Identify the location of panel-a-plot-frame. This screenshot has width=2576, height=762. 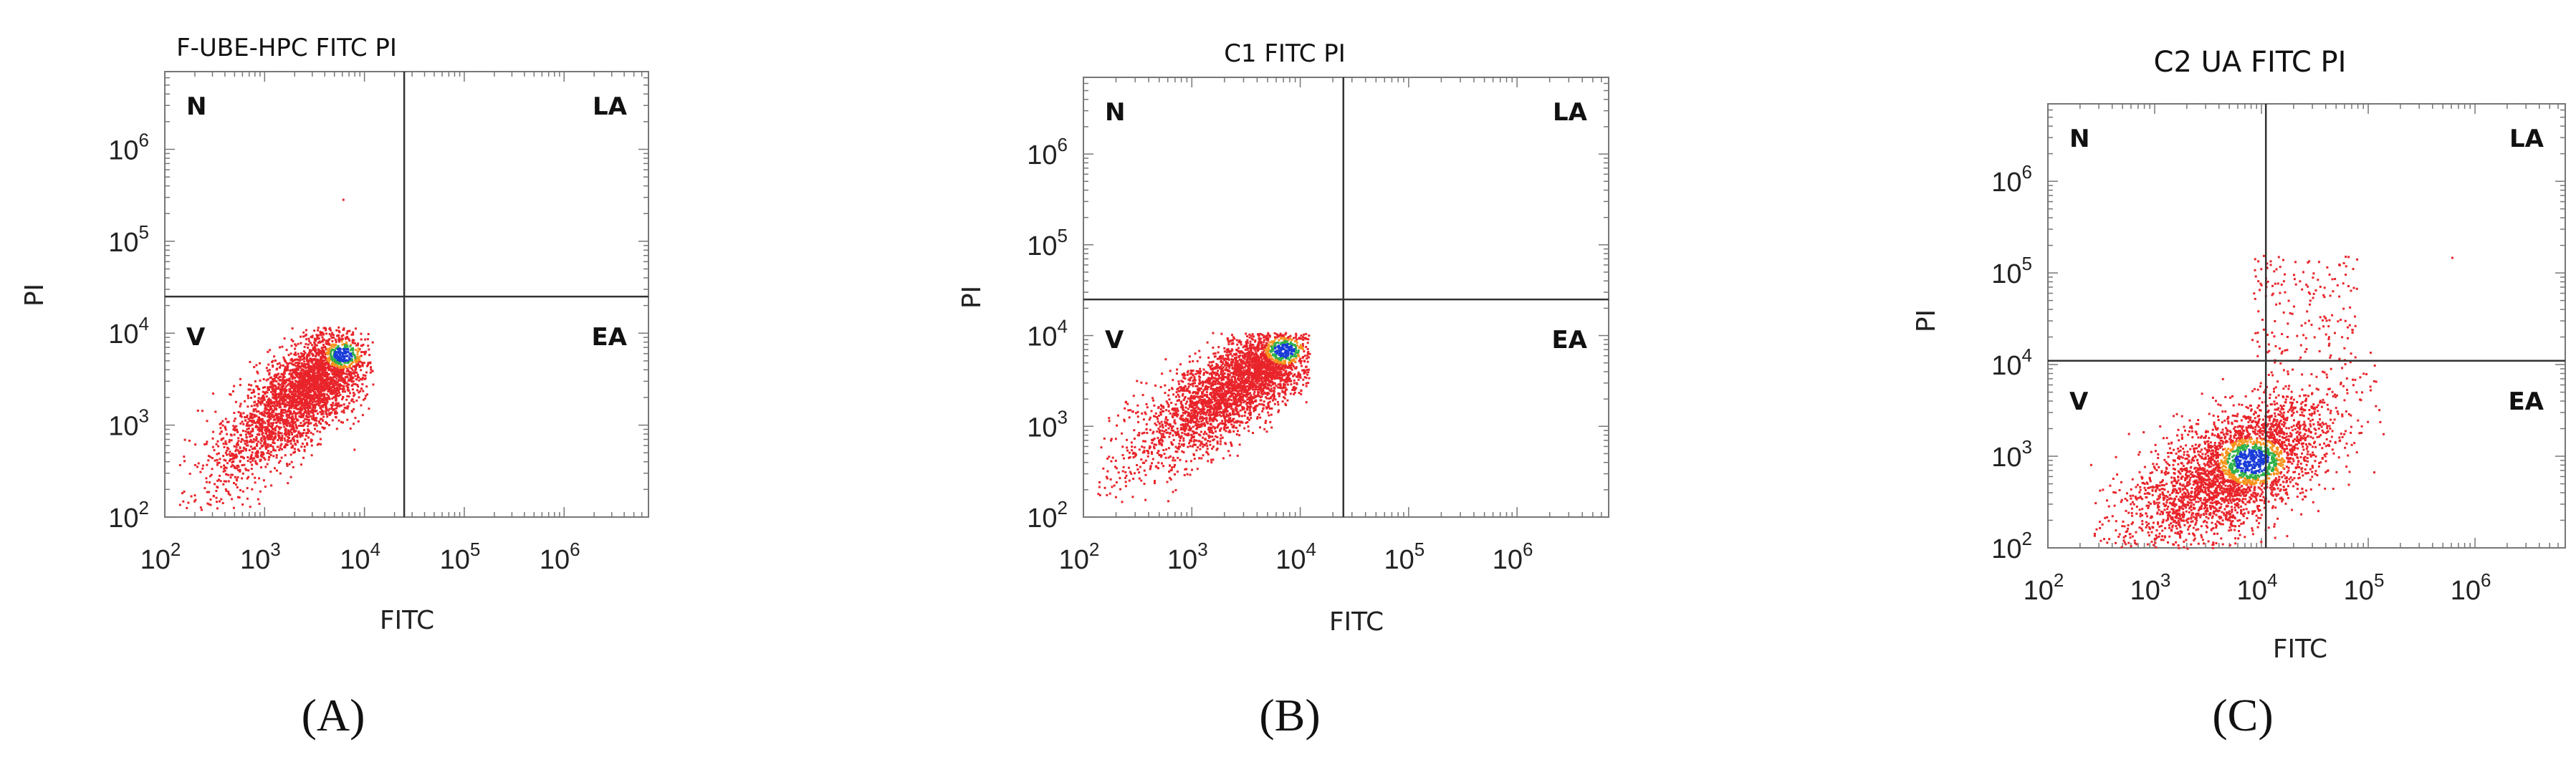
(406, 294).